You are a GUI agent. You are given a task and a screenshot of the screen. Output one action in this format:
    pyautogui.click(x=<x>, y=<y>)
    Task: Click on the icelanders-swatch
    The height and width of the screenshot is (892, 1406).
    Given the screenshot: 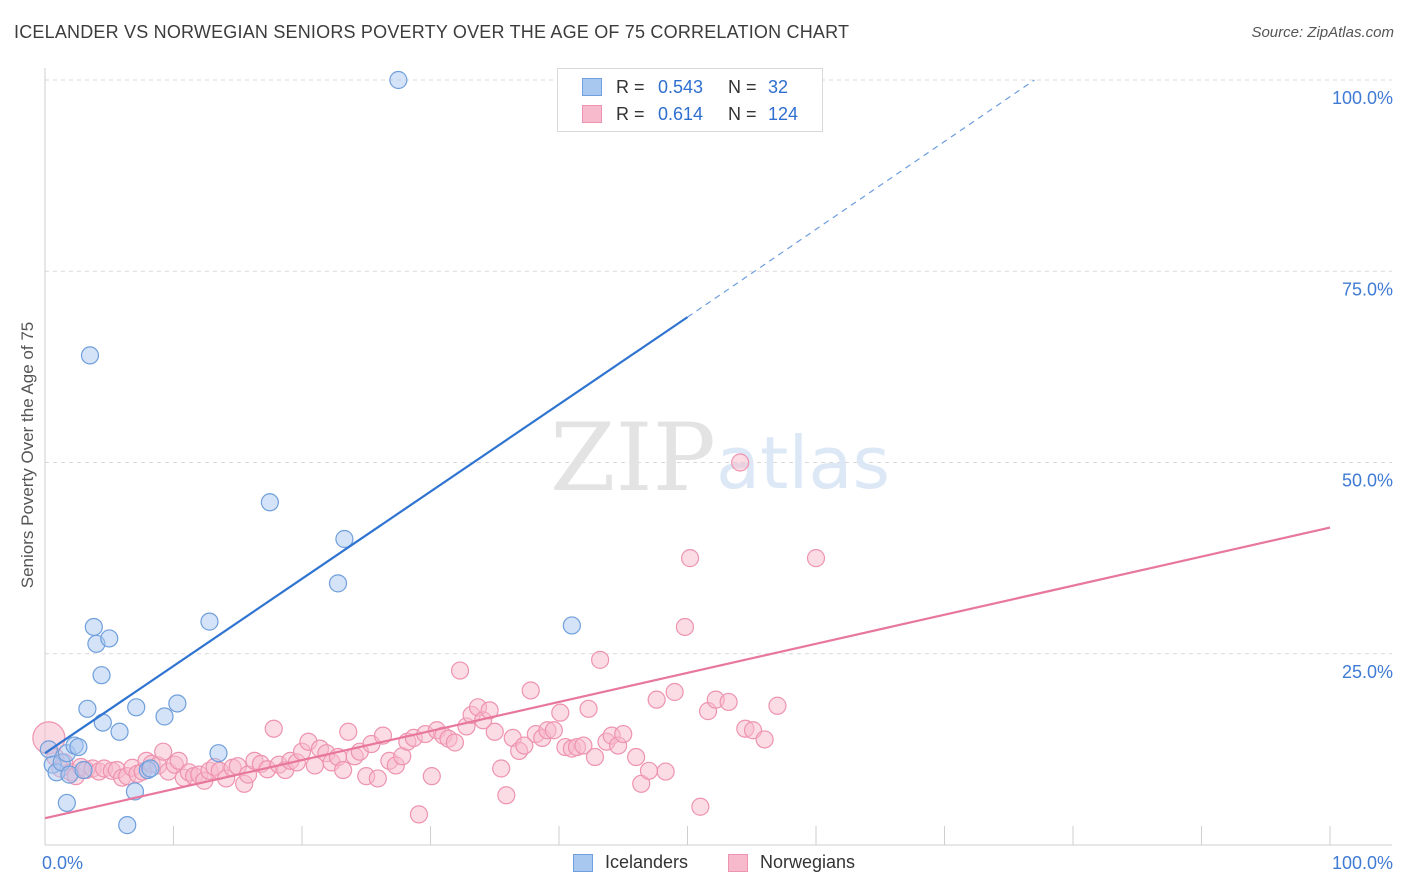 What is the action you would take?
    pyautogui.click(x=592, y=87)
    